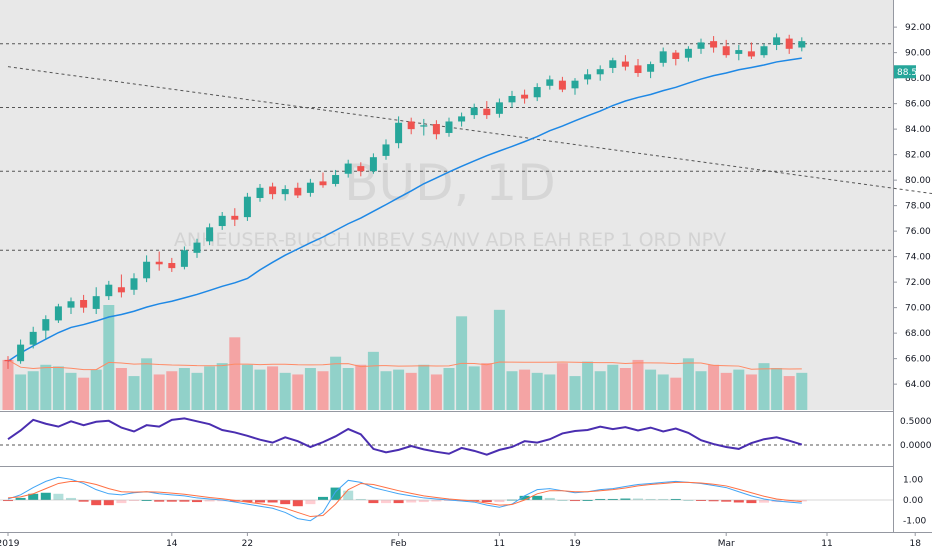  I want to click on price-tick-label: 92.00, so click(918, 28).